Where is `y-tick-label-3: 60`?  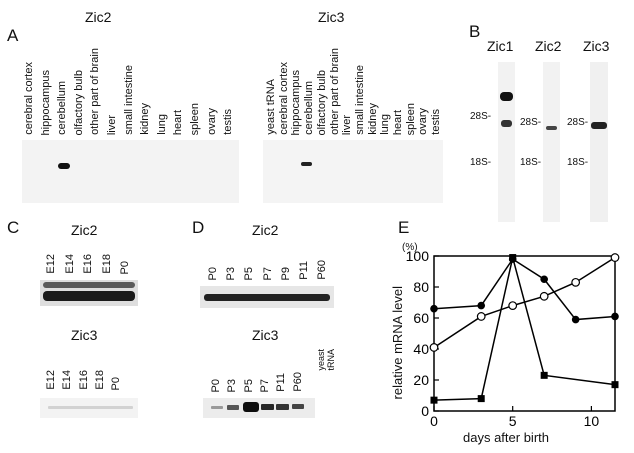 y-tick-label-3: 60 is located at coordinates (421, 318).